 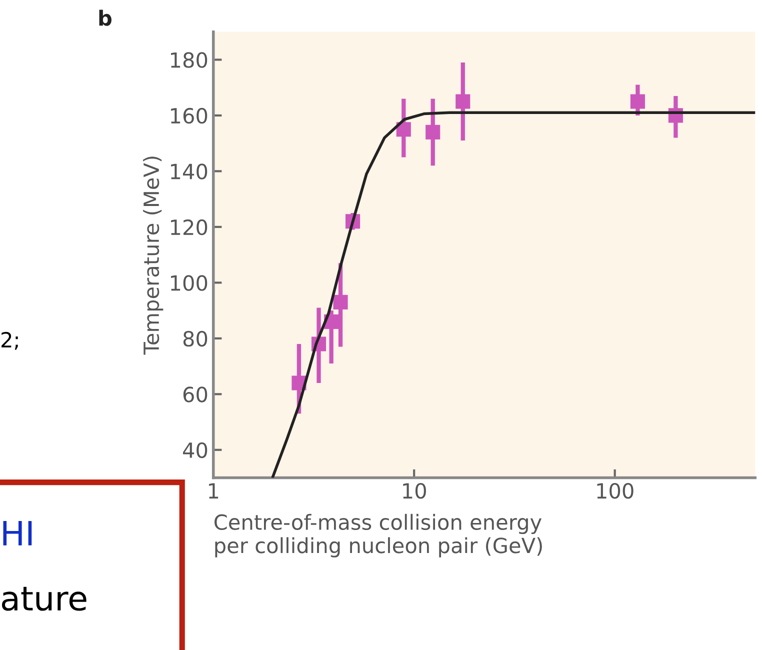 I want to click on y-tick-label: 180, so click(x=189, y=60).